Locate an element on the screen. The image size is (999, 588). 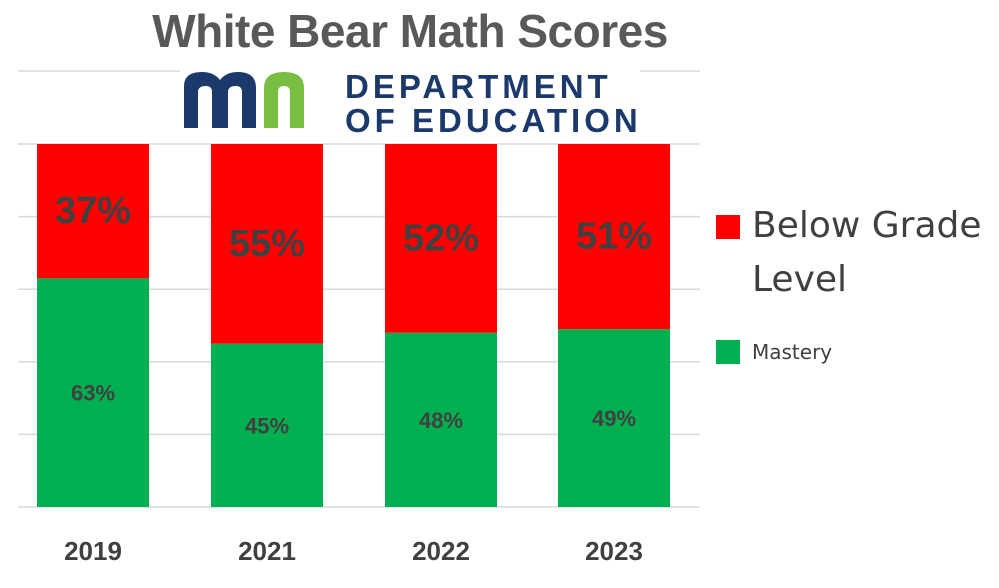
bar-below-2019 is located at coordinates (93, 211).